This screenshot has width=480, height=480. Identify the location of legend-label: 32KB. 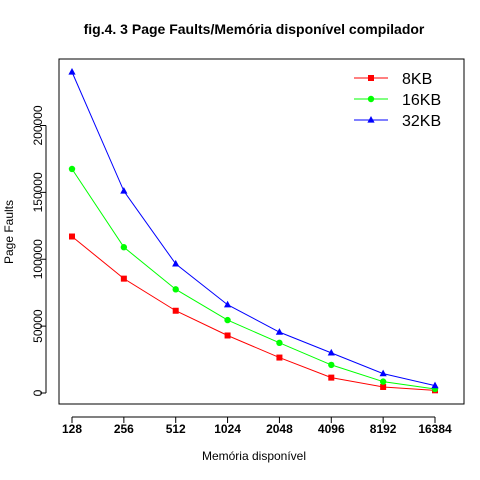
(421, 121).